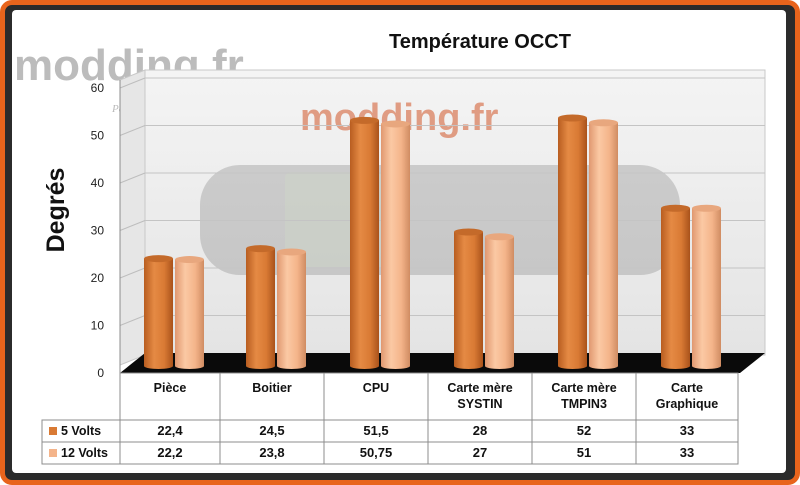 The image size is (800, 485). What do you see at coordinates (584, 452) in the screenshot?
I see `data-value-label: 51` at bounding box center [584, 452].